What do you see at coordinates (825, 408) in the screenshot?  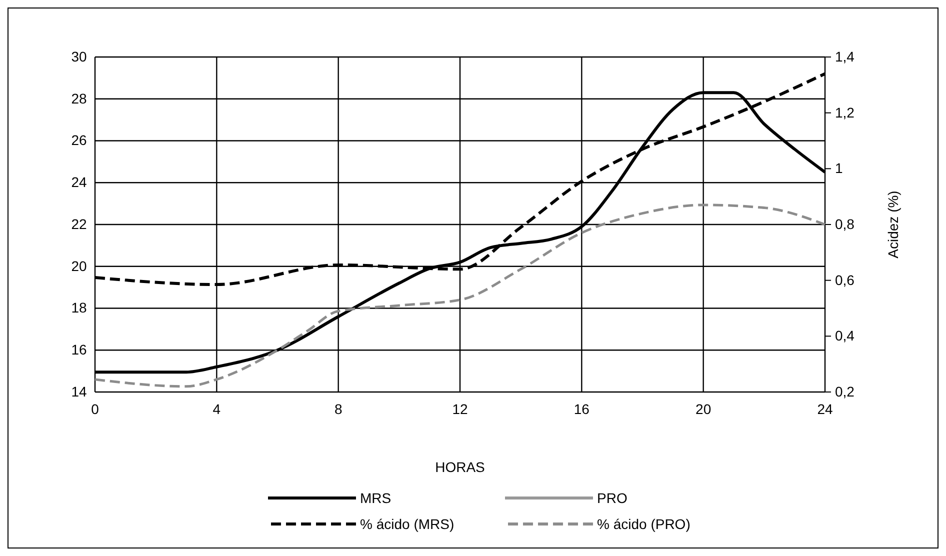 I see `x-tick-label: 24` at bounding box center [825, 408].